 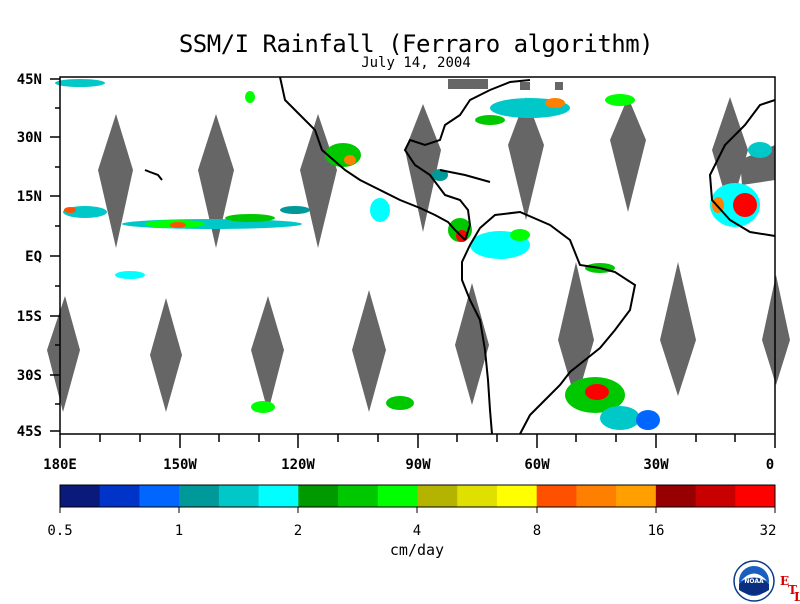 What do you see at coordinates (180, 465) in the screenshot?
I see `lon-label-150w: 150W` at bounding box center [180, 465].